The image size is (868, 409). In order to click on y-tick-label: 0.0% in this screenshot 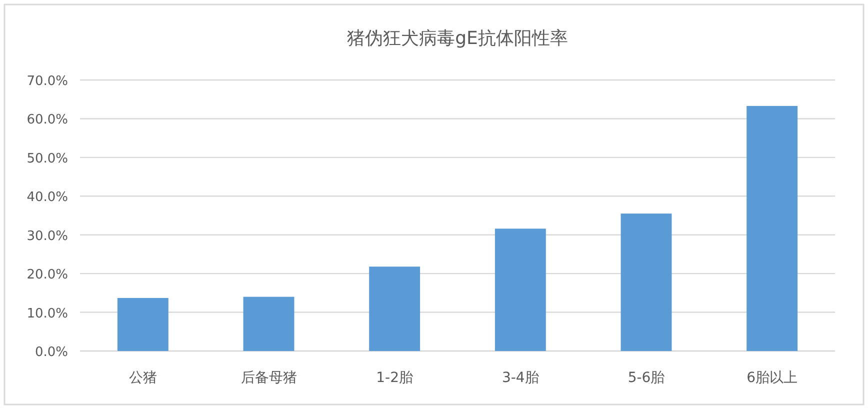, I will do `click(51, 352)`.